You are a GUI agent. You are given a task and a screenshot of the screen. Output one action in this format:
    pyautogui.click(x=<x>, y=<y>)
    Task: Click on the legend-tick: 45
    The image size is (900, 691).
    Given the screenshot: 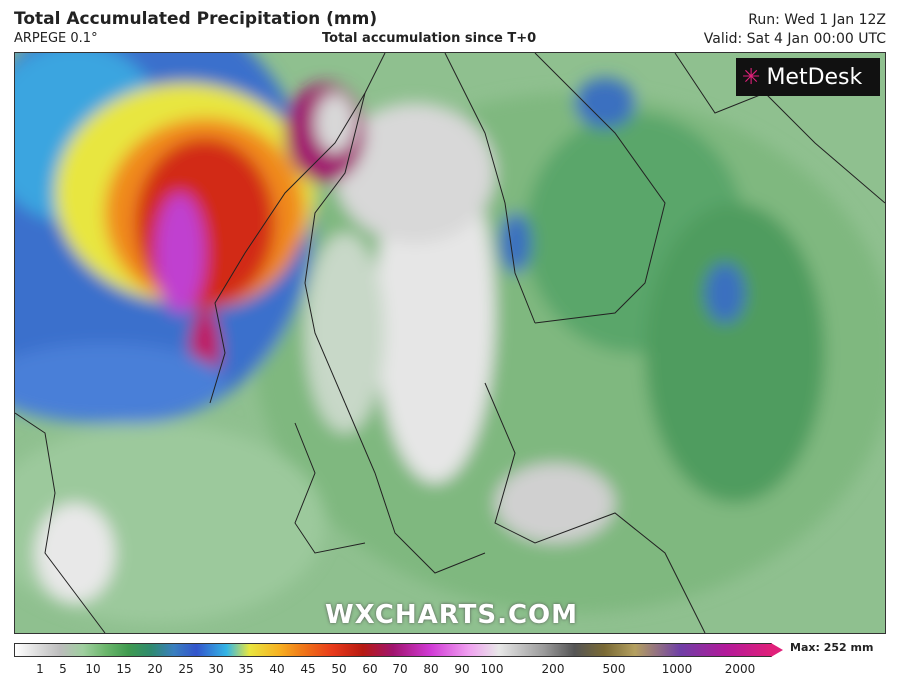 What is the action you would take?
    pyautogui.click(x=308, y=669)
    